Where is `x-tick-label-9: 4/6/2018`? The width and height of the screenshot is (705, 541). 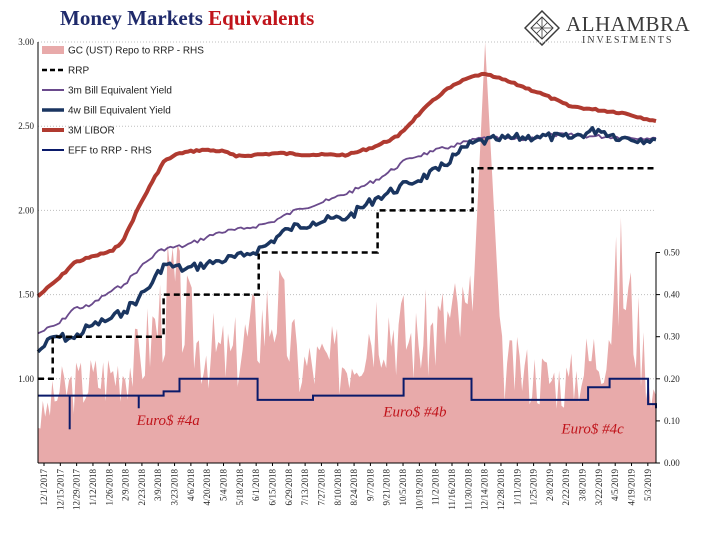
x-tick-label-9: 4/6/2018 is located at coordinates (191, 485).